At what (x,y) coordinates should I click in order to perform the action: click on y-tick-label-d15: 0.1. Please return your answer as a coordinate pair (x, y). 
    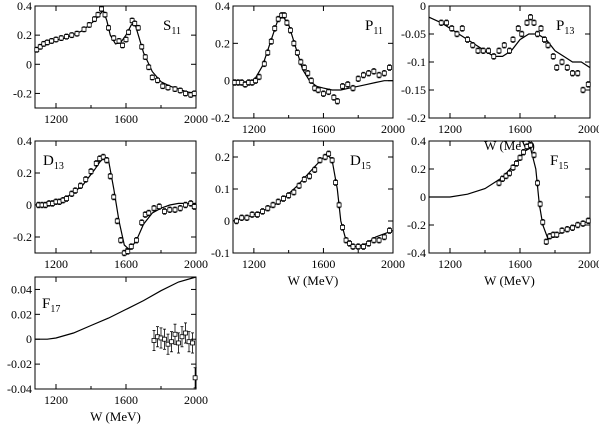
    Looking at the image, I should click on (222, 189).